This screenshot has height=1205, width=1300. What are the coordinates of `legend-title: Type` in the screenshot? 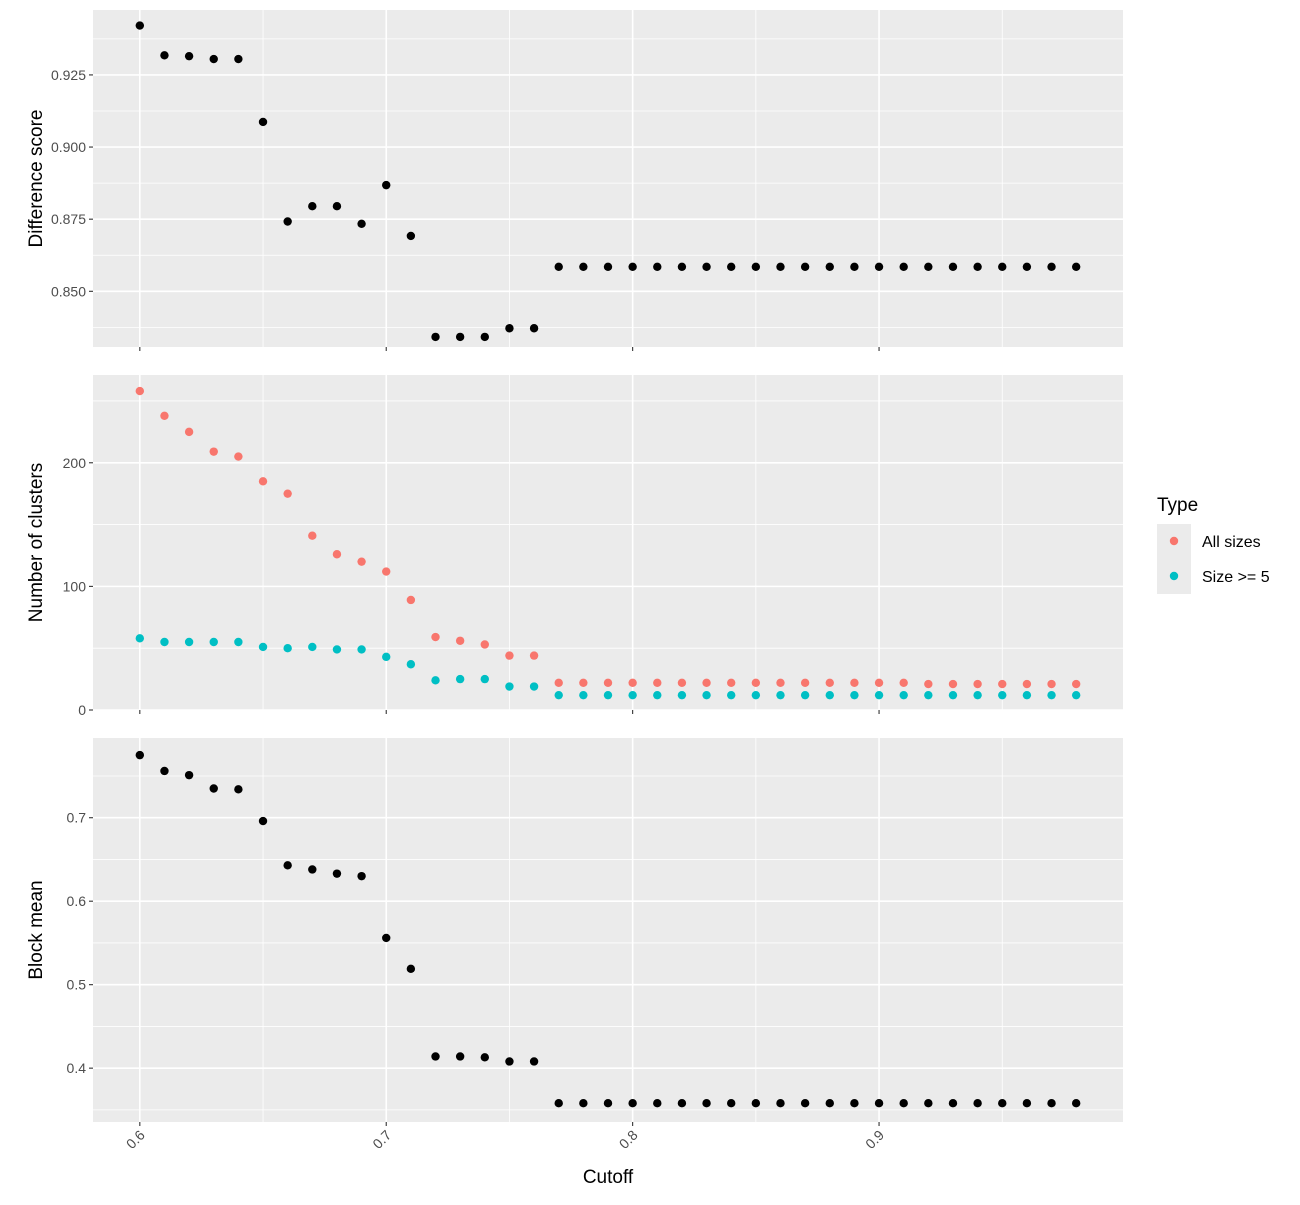 It's located at (1177, 505).